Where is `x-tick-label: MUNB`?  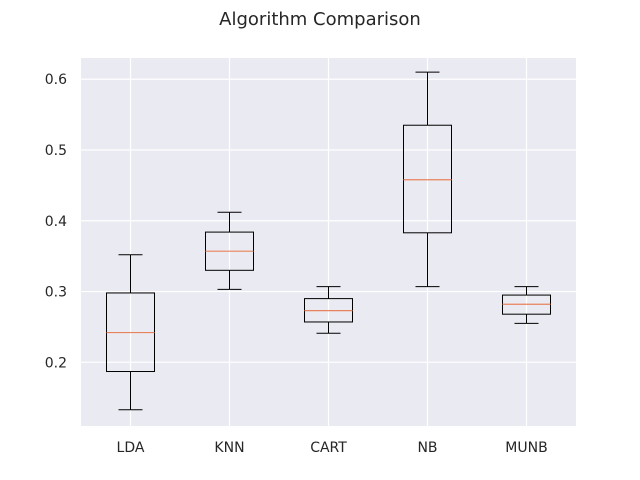
x-tick-label: MUNB is located at coordinates (526, 448).